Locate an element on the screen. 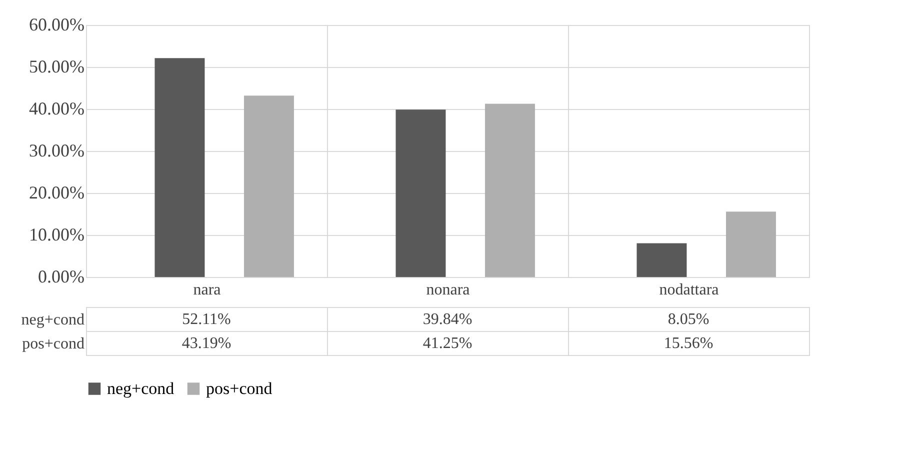  text: pos+cond is located at coordinates (53, 344).